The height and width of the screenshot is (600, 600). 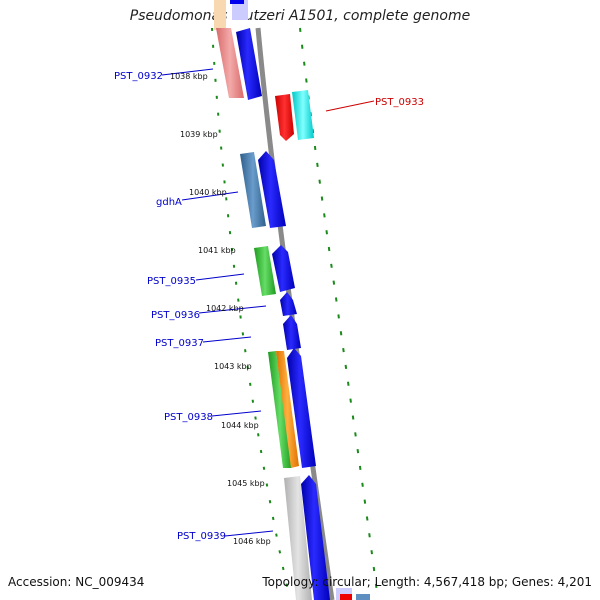 I want to click on gene-label-pst-0936: PST_0936, so click(x=175, y=315).